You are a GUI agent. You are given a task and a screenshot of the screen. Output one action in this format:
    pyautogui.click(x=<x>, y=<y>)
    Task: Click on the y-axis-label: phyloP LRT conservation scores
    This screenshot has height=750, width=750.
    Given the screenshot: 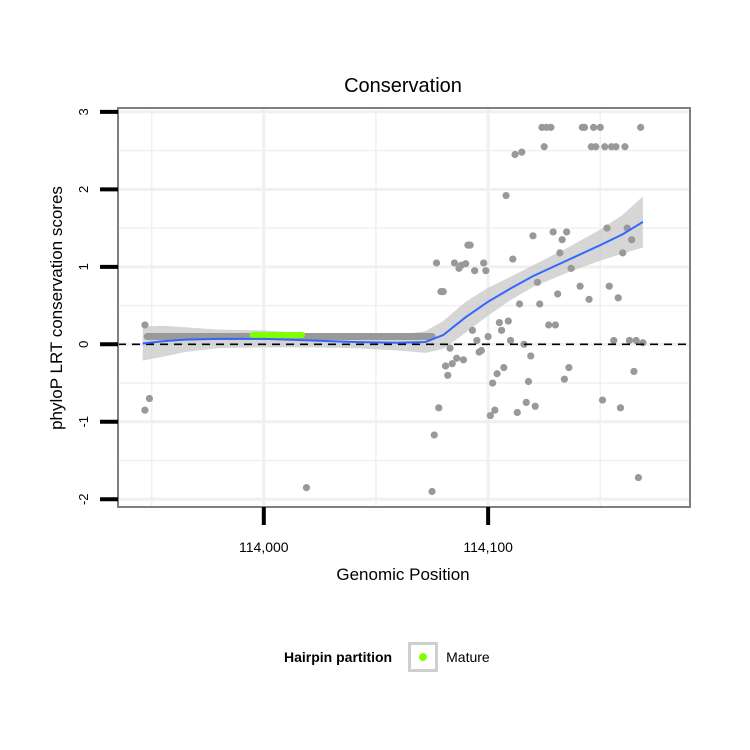 What is the action you would take?
    pyautogui.click(x=56, y=308)
    